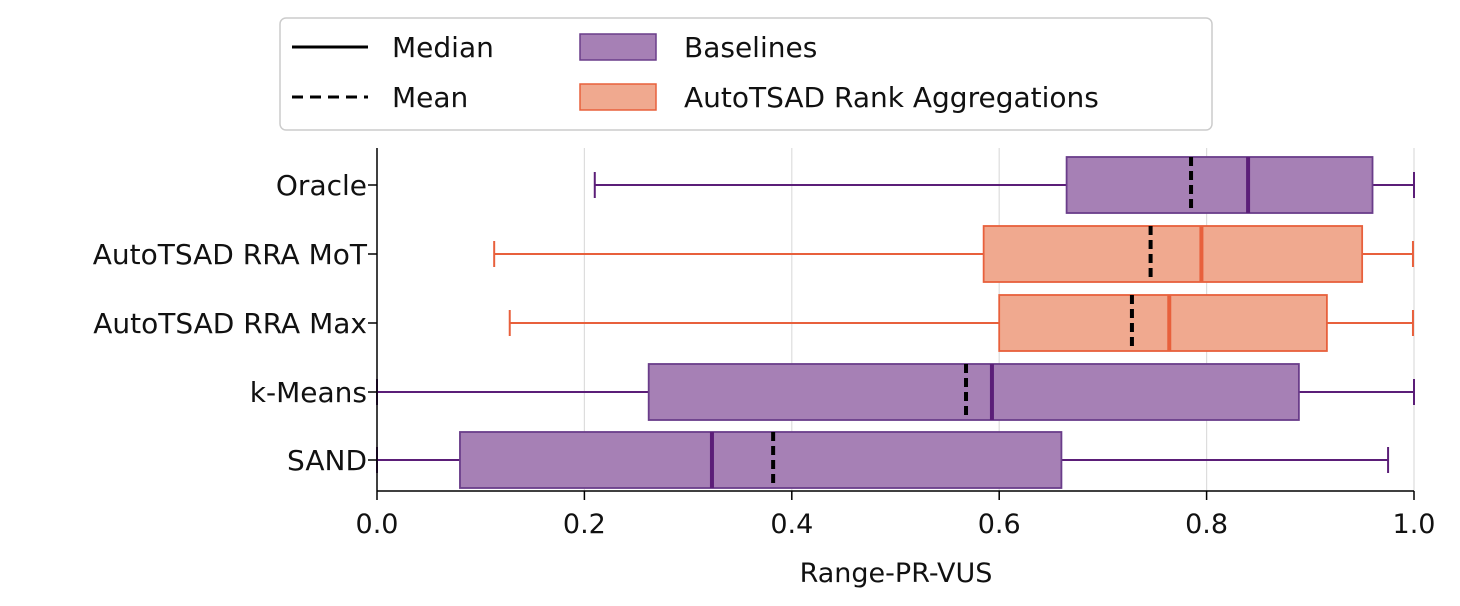  I want to click on x-tick-label: 0.2, so click(584, 524).